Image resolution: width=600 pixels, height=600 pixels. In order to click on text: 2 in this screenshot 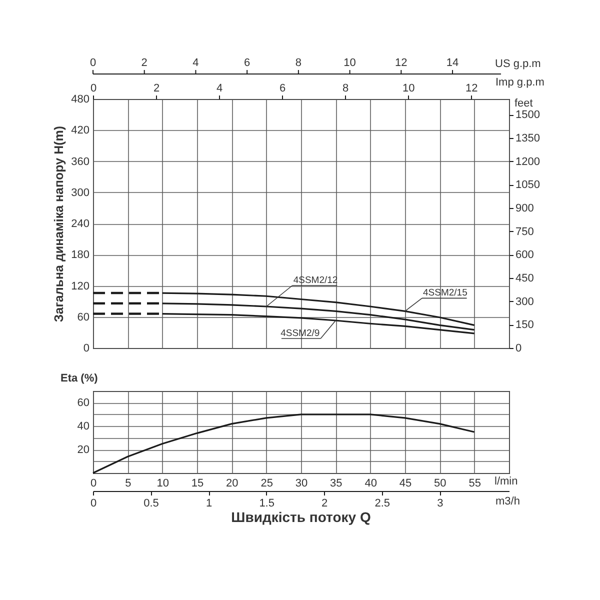, I will do `click(144, 63)`.